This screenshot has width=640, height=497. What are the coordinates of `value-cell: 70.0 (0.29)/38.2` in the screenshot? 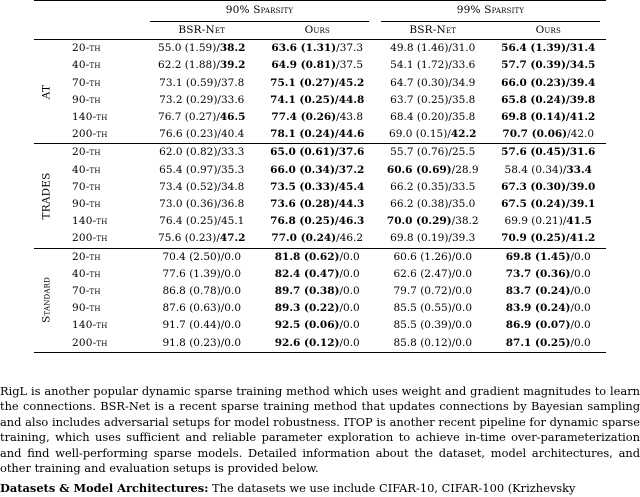 It's located at (433, 221).